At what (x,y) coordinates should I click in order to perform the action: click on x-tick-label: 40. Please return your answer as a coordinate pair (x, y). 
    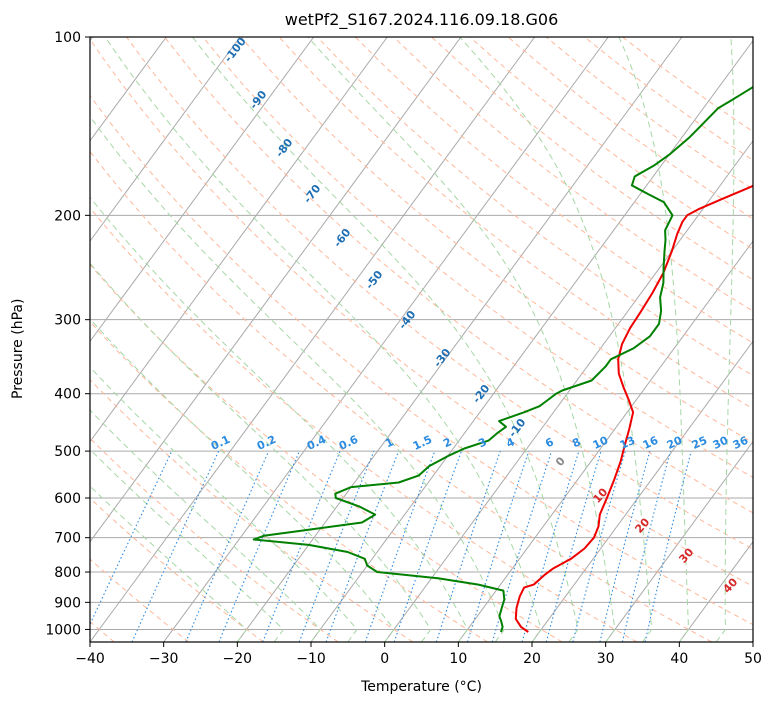
    Looking at the image, I should click on (679, 659).